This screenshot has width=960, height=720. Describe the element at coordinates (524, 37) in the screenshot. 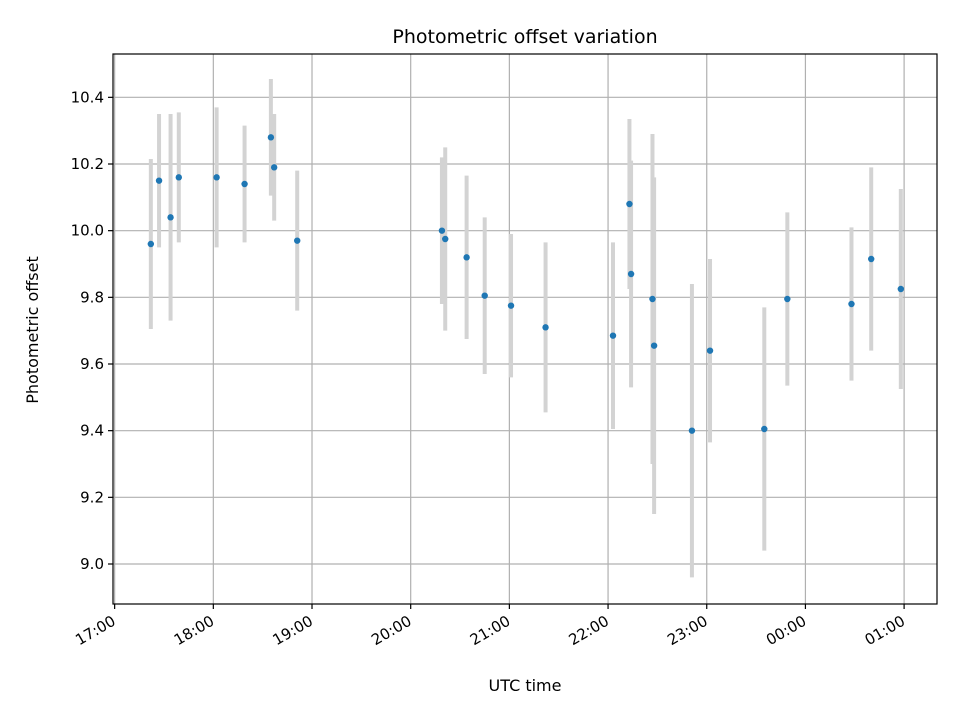

I see `chart-title: Photometric offset variation` at that location.